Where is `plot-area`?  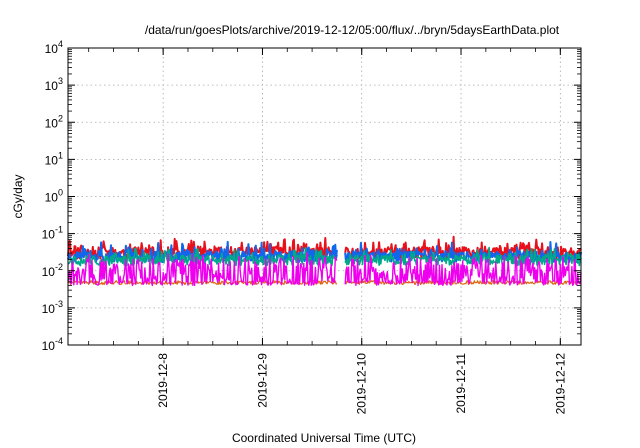 plot-area is located at coordinates (324, 261).